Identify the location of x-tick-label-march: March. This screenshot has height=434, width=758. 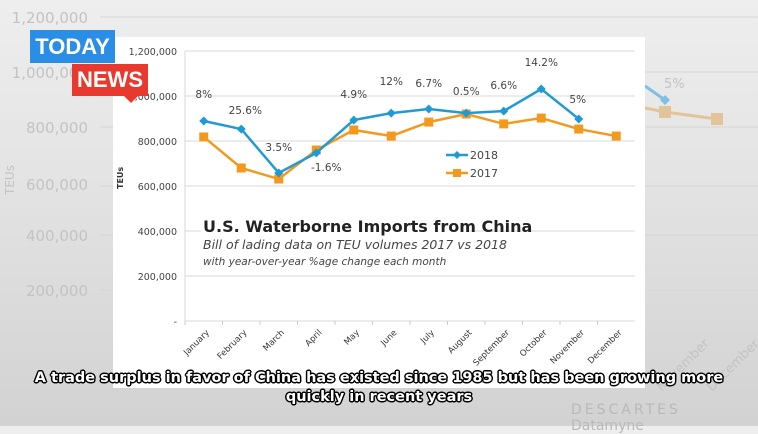
(273, 340).